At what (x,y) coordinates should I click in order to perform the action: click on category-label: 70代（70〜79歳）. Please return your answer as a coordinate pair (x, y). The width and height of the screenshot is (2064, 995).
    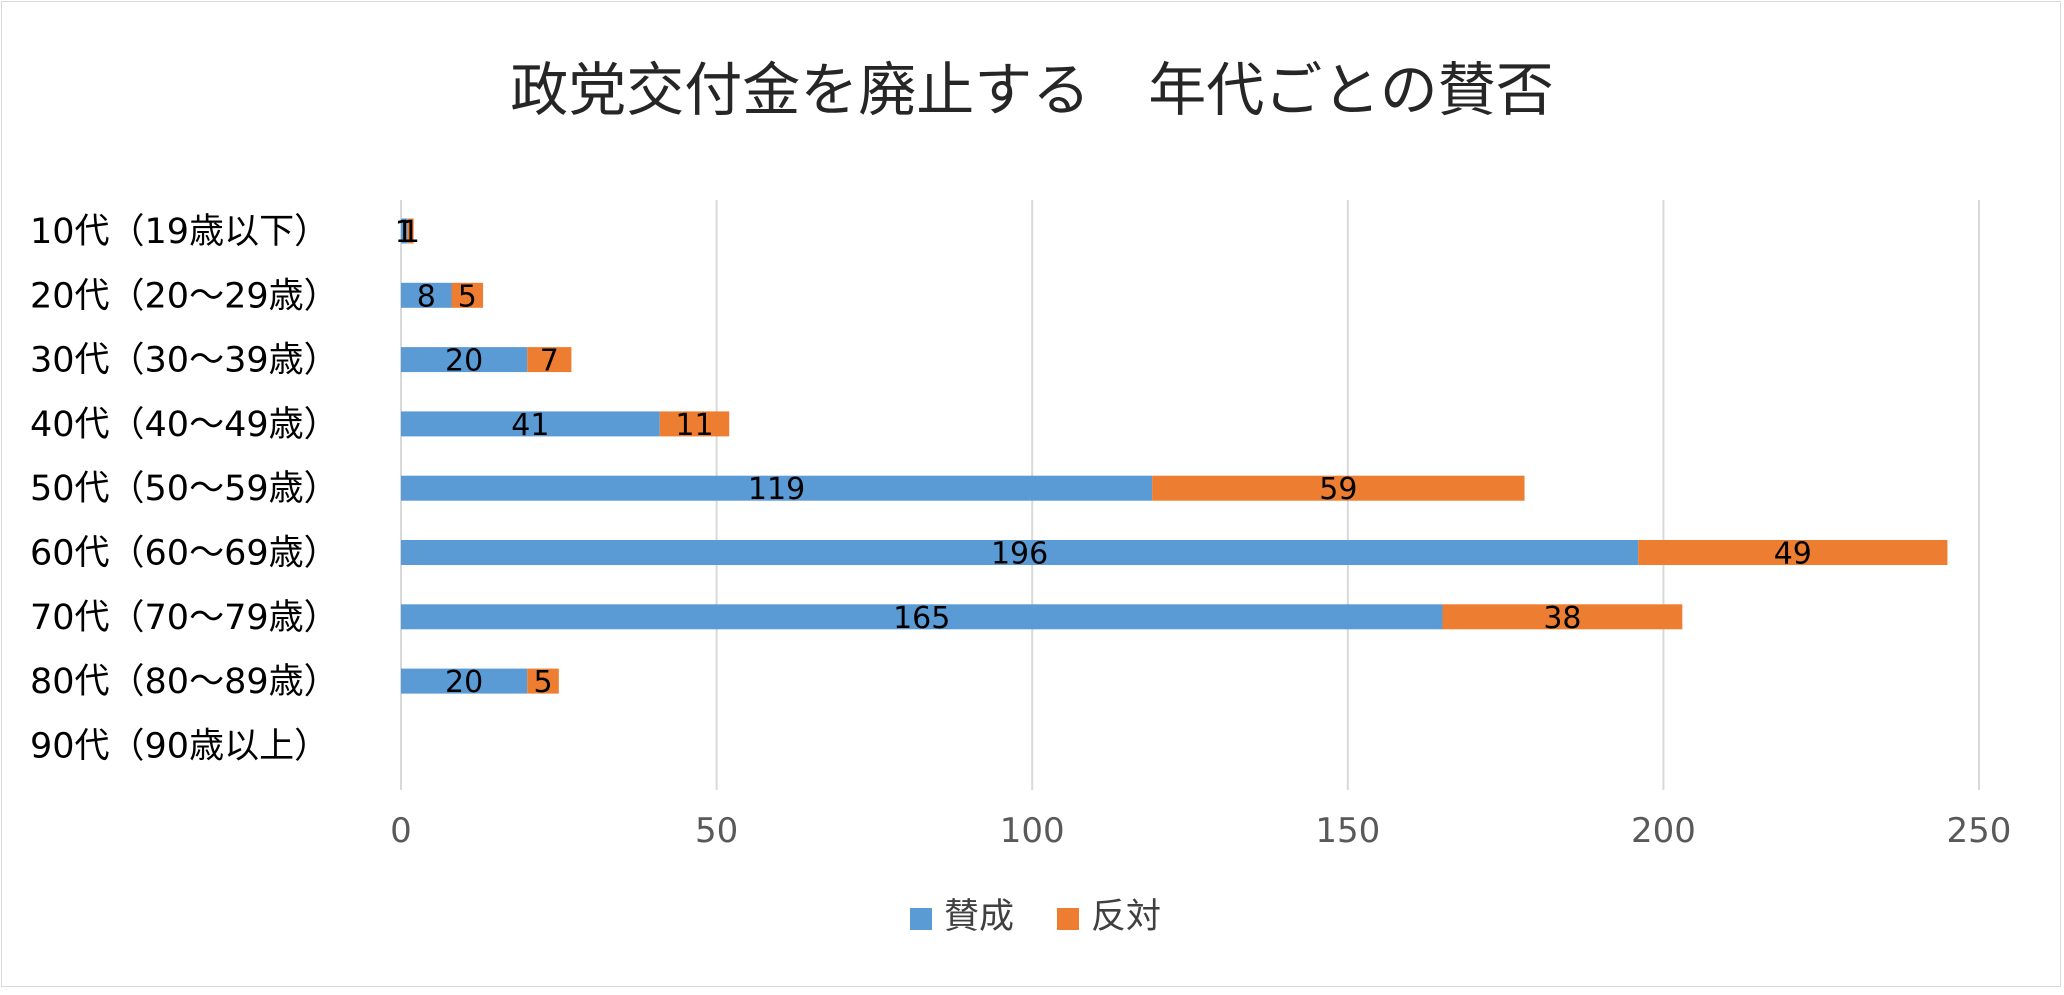
    Looking at the image, I should click on (184, 618).